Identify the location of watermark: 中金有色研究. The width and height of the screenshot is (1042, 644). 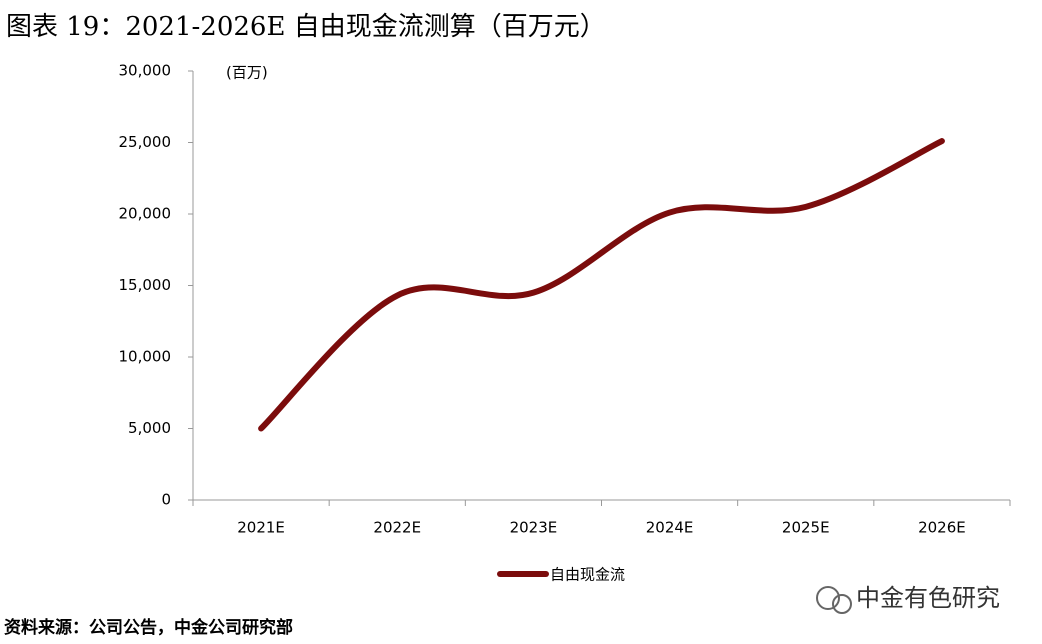
(908, 599).